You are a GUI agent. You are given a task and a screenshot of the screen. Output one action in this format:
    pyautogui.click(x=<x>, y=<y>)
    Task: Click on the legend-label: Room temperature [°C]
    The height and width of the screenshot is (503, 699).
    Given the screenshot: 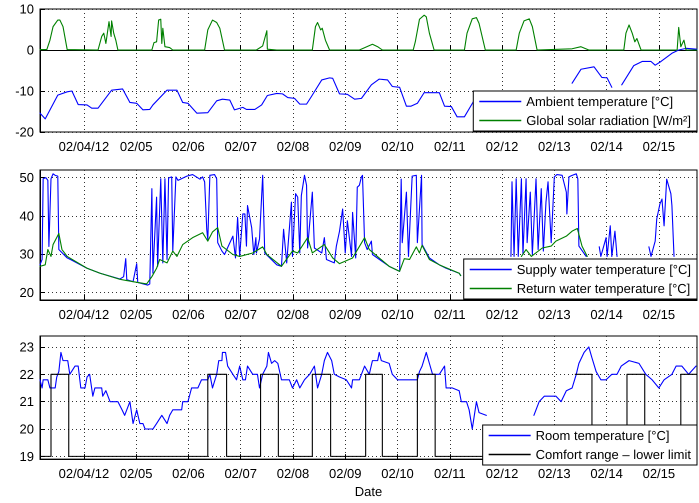 What is the action you would take?
    pyautogui.click(x=603, y=435)
    